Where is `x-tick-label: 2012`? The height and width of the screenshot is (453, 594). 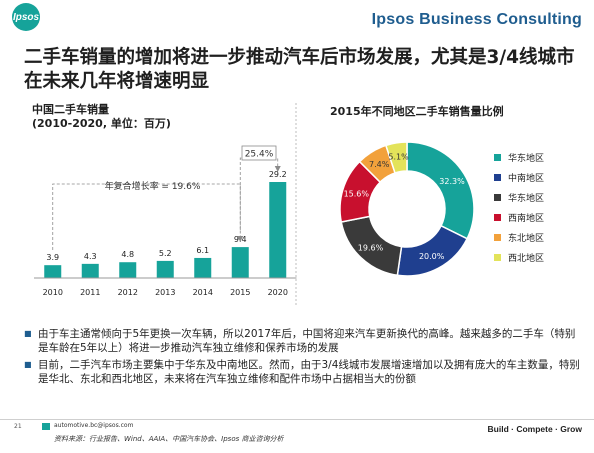 x-tick-label: 2012 is located at coordinates (128, 292).